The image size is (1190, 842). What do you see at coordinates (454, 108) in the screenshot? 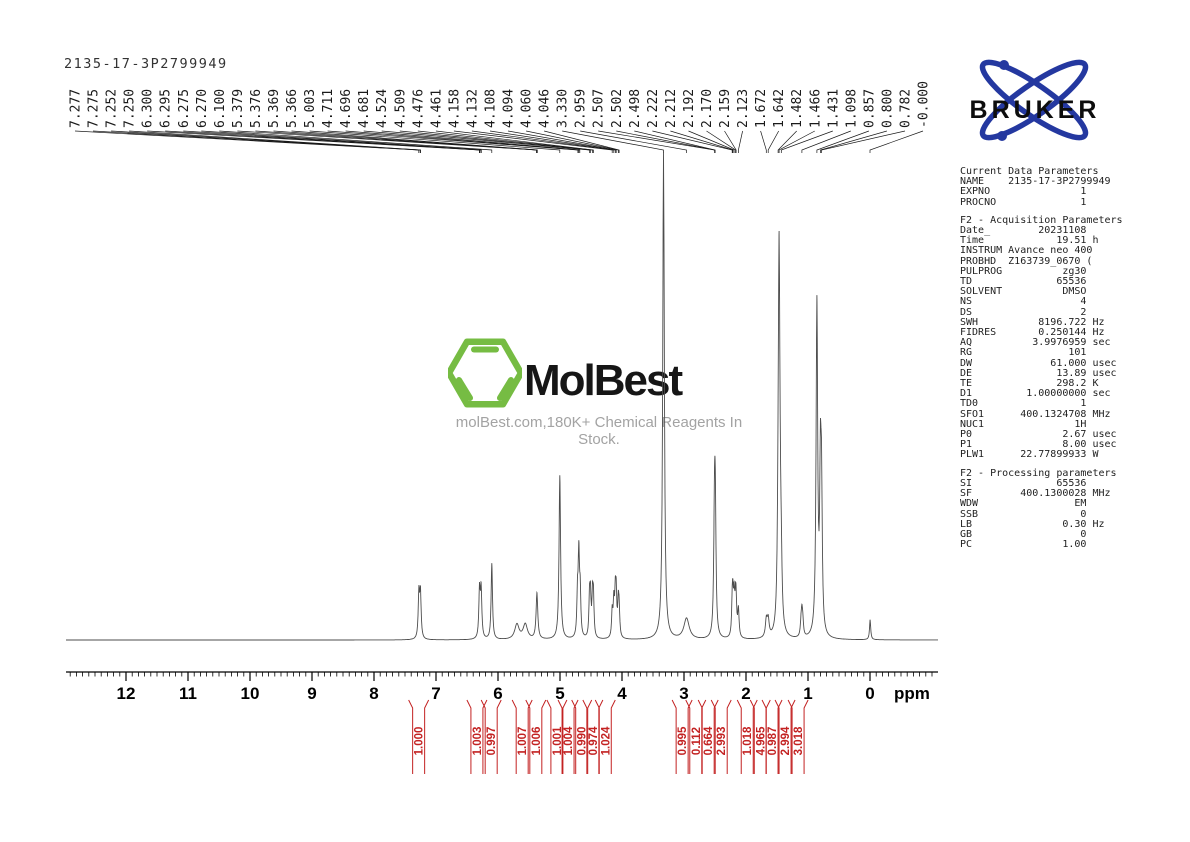
I see `peak-label: 4.158` at bounding box center [454, 108].